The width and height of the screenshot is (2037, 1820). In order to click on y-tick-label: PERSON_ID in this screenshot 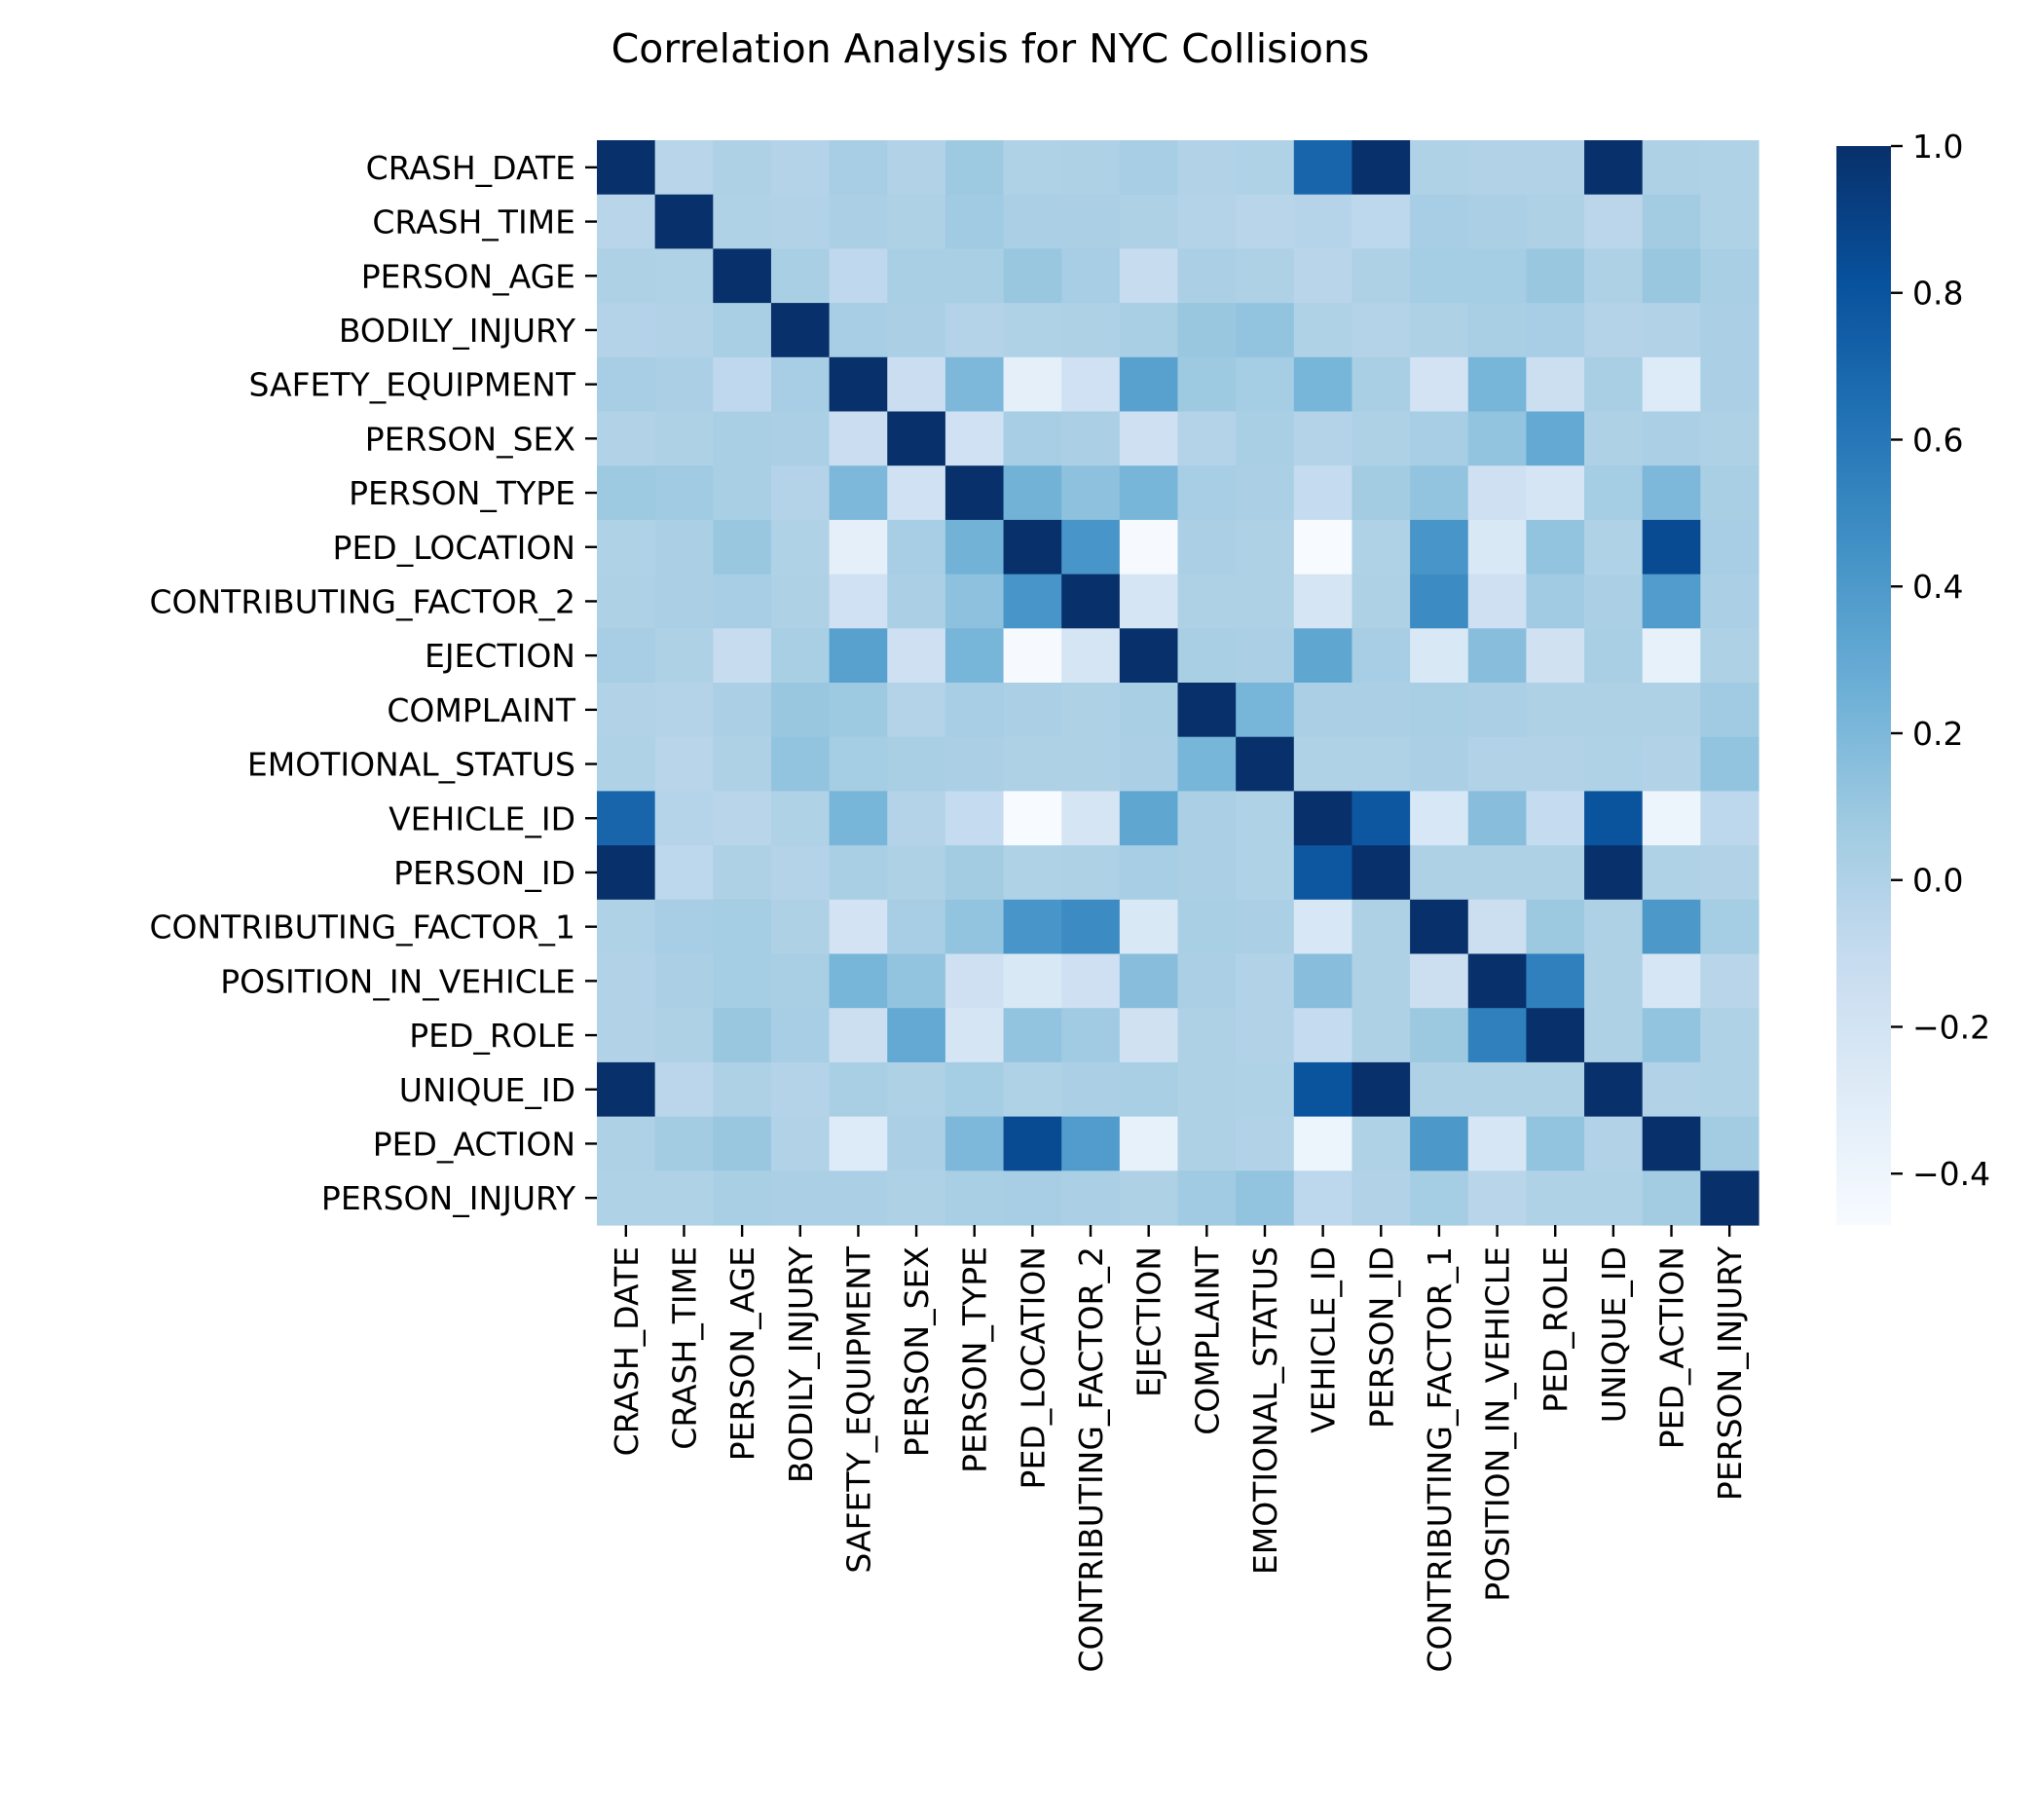, I will do `click(484, 873)`.